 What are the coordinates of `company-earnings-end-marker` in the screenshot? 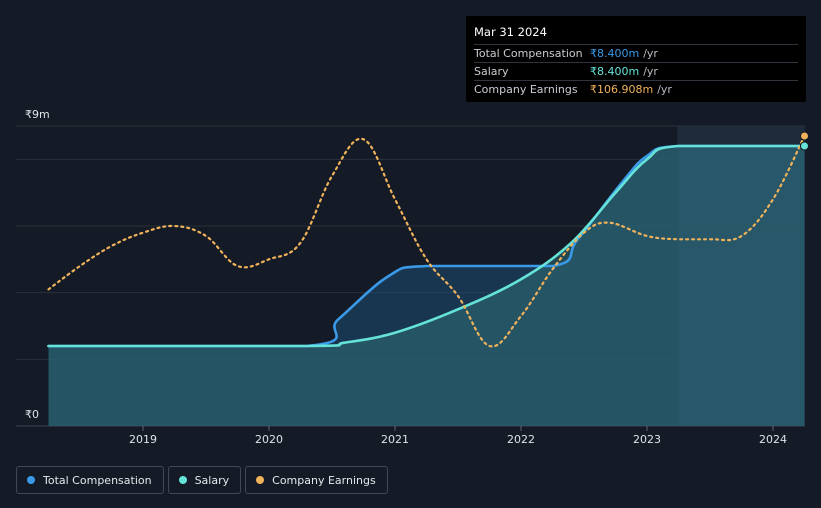 It's located at (804, 136).